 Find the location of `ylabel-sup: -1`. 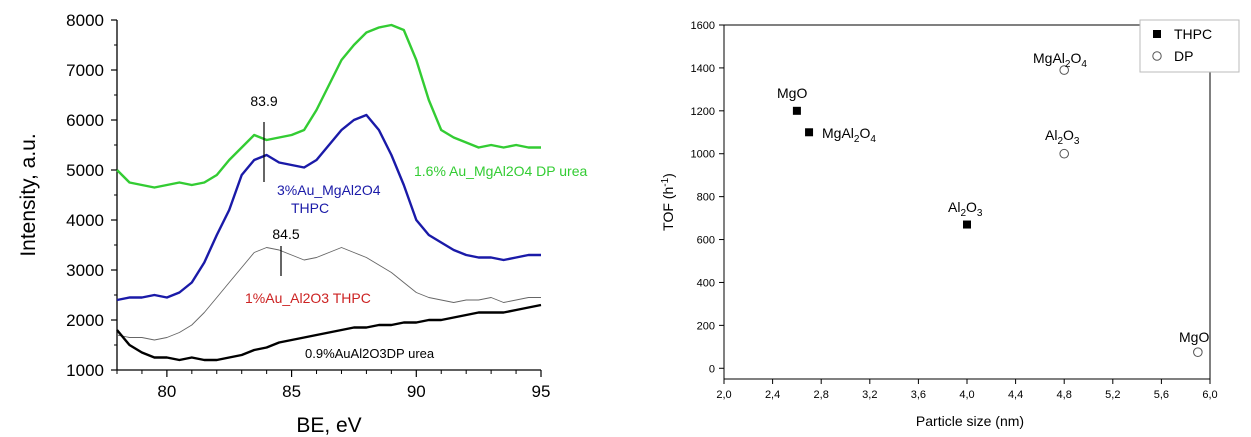

ylabel-sup: -1 is located at coordinates (665, 181).